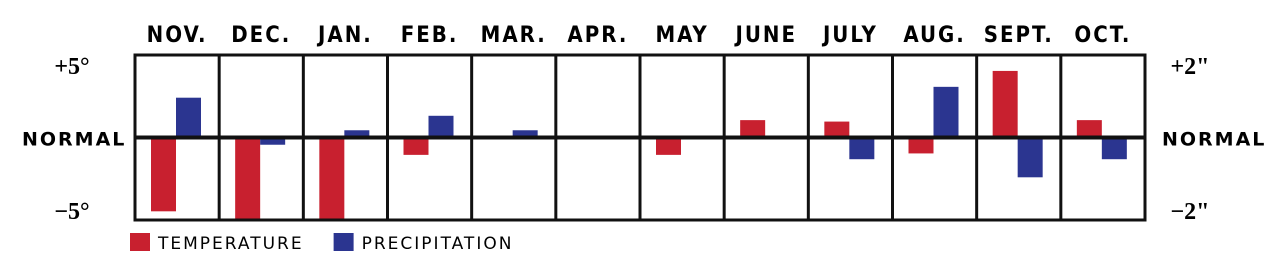 The height and width of the screenshot is (280, 1280). Describe the element at coordinates (1190, 212) in the screenshot. I see `y2-tick-label: −2"` at that location.